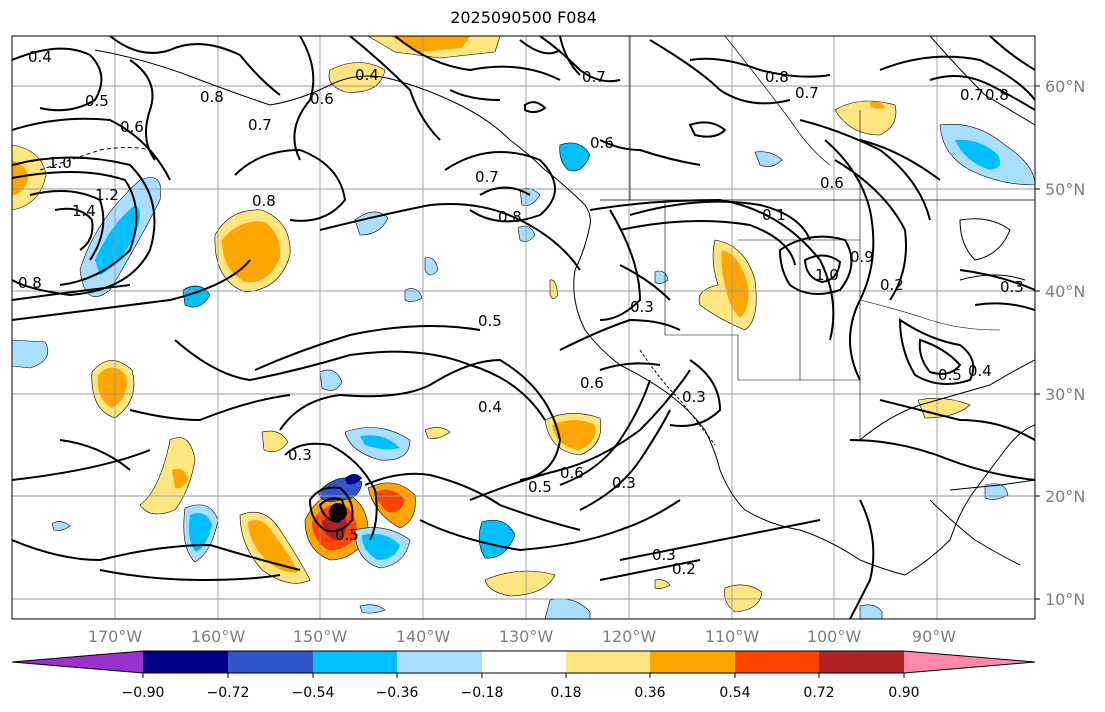 The width and height of the screenshot is (1105, 712). What do you see at coordinates (774, 215) in the screenshot?
I see `contour-label: 0.1` at bounding box center [774, 215].